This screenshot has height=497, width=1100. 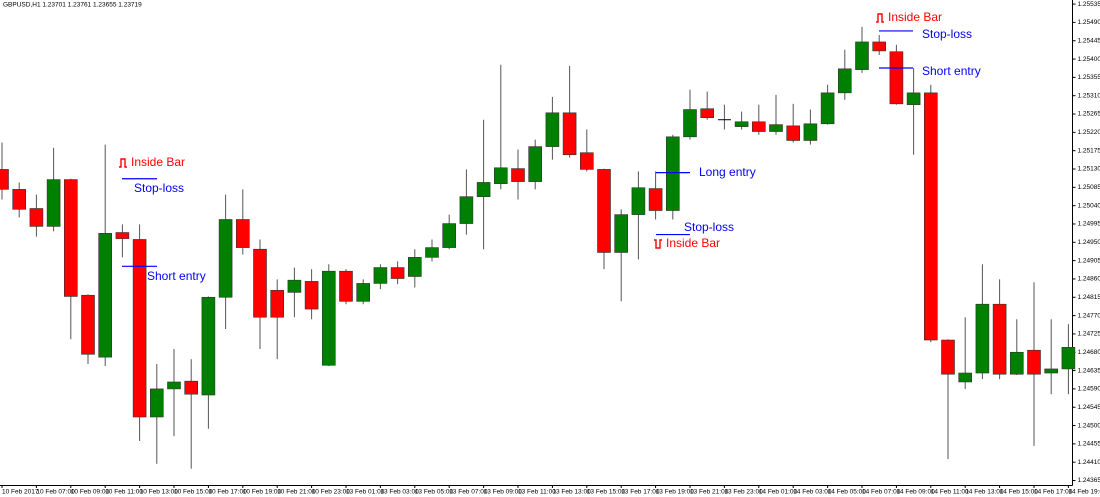 I want to click on x-tick-label: 13 Feb 07:00, so click(x=468, y=492).